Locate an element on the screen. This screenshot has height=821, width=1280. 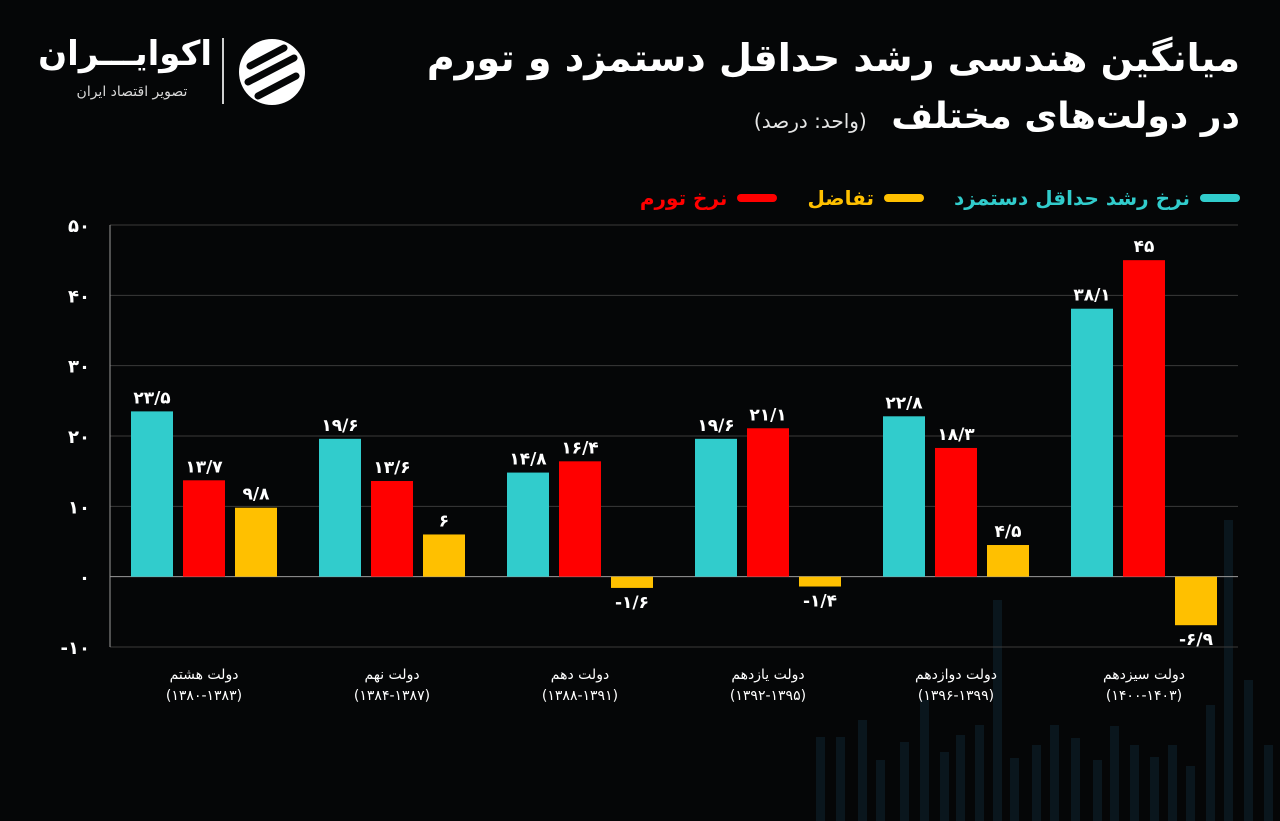
data-label: ۲۲/۸ is located at coordinates (904, 403).